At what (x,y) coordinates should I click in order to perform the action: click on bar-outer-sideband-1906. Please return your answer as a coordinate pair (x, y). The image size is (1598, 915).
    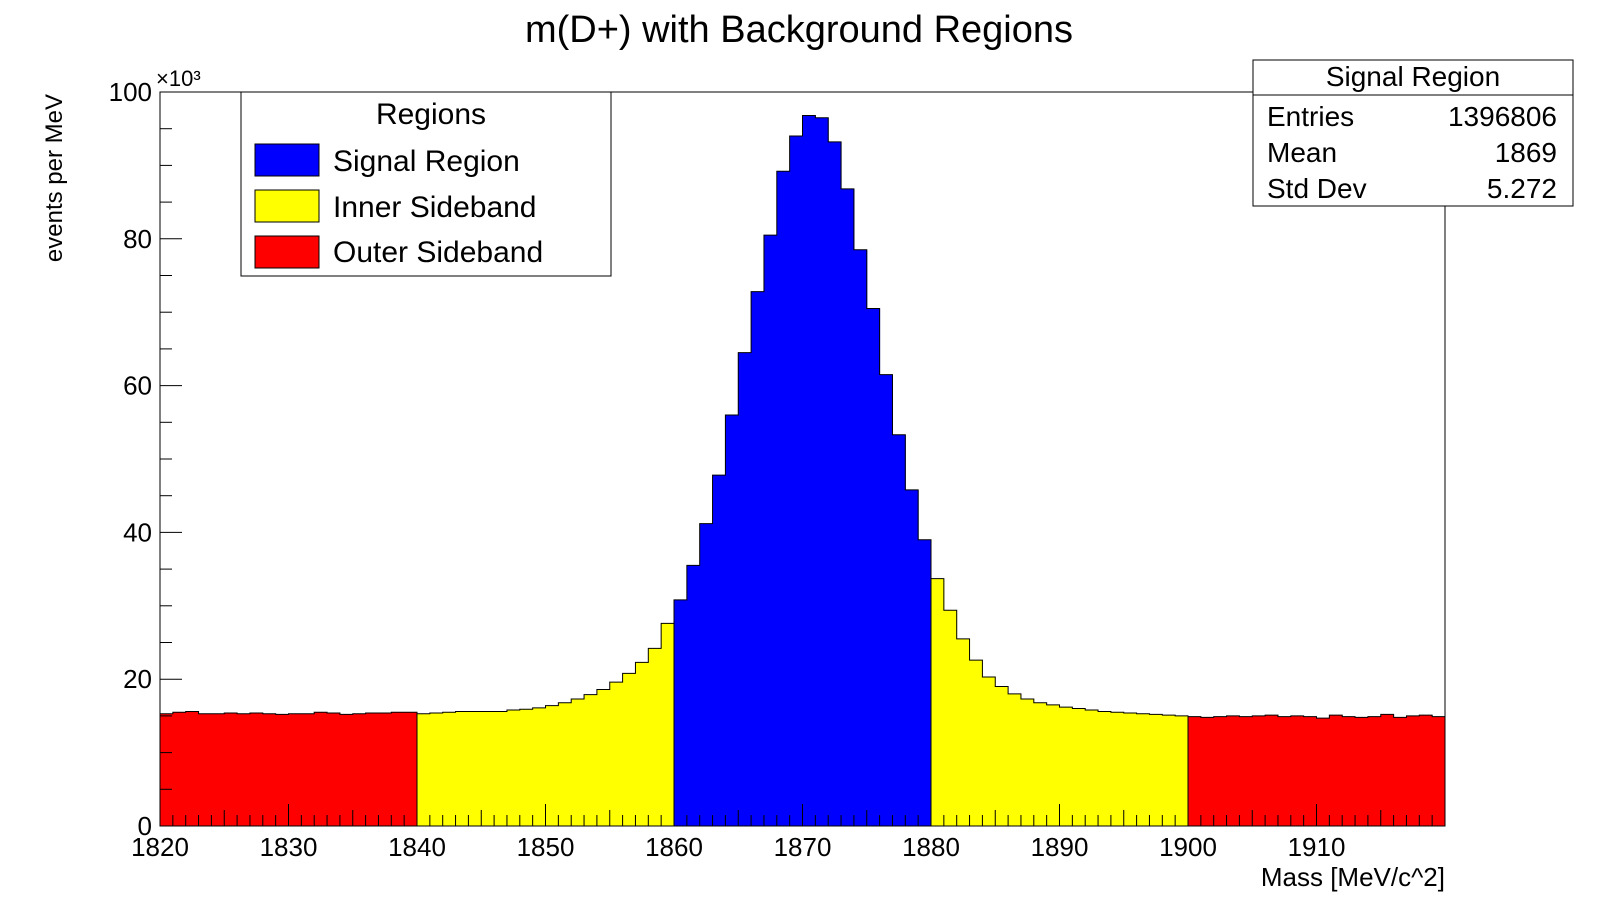
    Looking at the image, I should click on (1272, 770).